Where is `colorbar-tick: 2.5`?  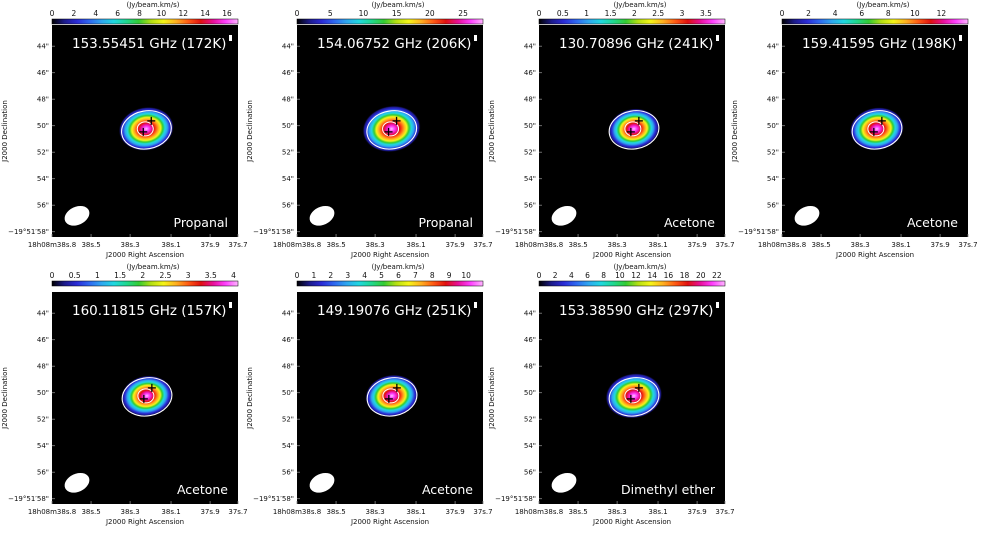
colorbar-tick: 2.5 is located at coordinates (658, 13).